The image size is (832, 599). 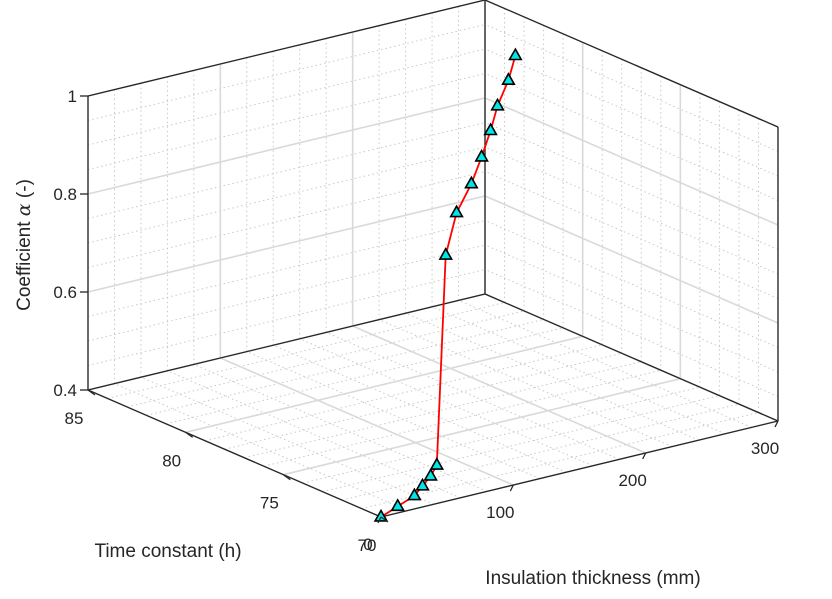 I want to click on z-tick-label: 1, so click(x=72, y=96).